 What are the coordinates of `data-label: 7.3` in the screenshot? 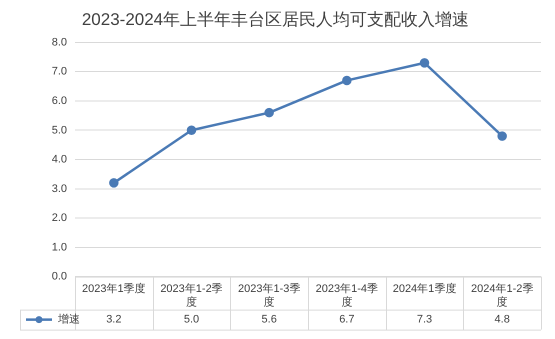 It's located at (424, 320).